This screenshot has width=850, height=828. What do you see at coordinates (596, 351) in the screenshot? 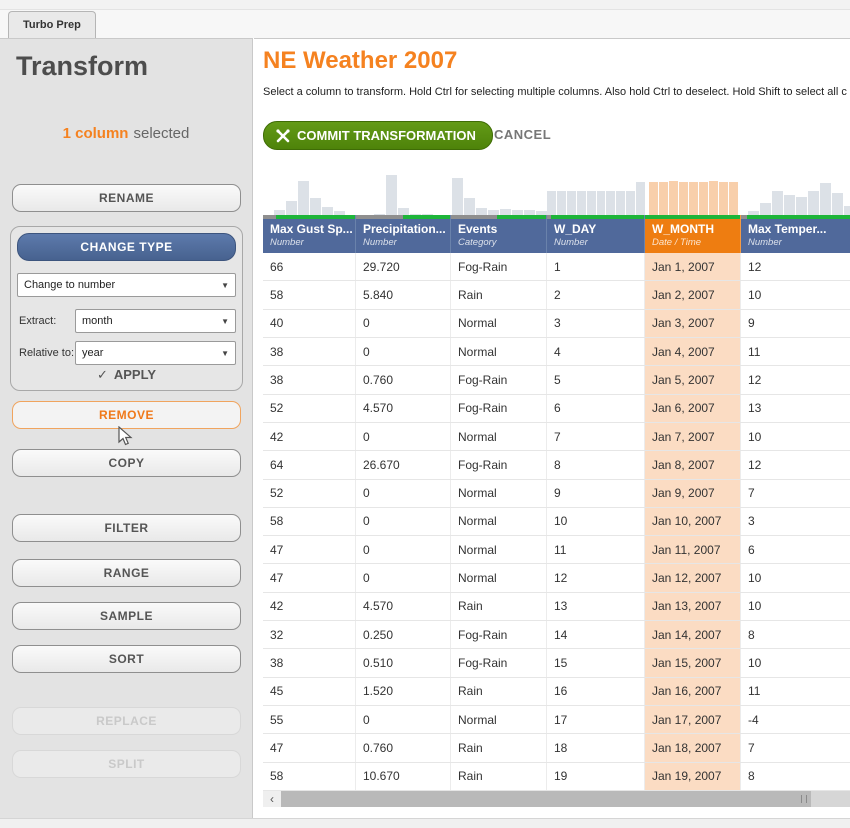
I see `table-cell: 4` at bounding box center [596, 351].